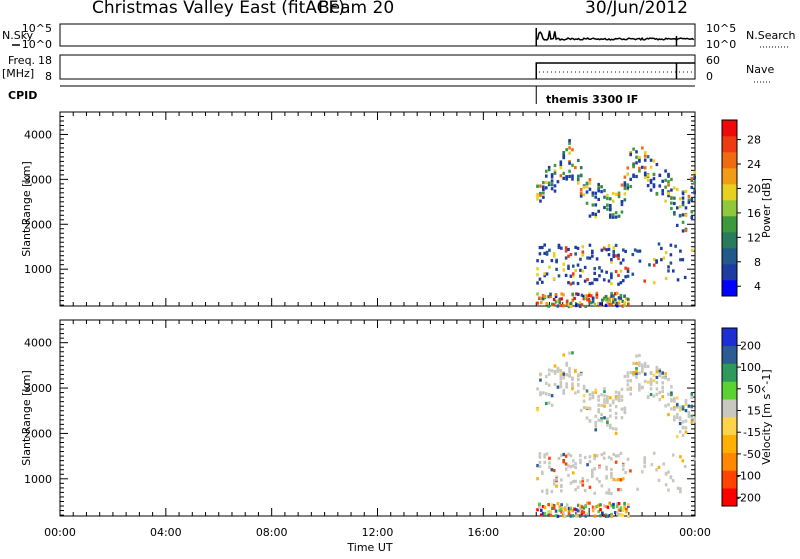 This screenshot has width=800, height=559. I want to click on colorbar-tick-label: 24, so click(754, 164).